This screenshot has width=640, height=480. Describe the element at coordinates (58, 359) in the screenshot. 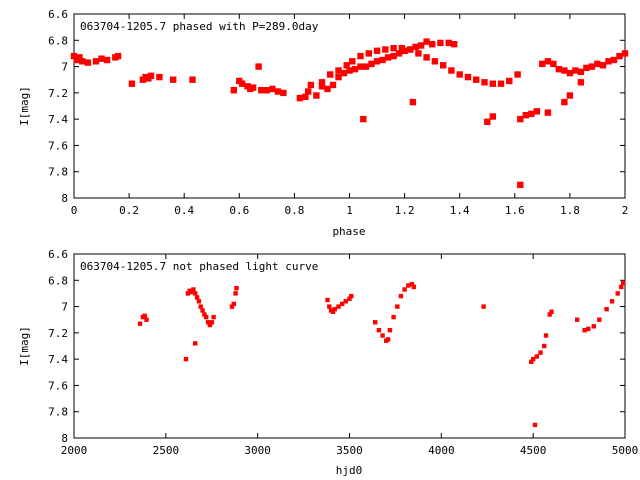

I see `unphased-y-tick-label: 7.4` at that location.